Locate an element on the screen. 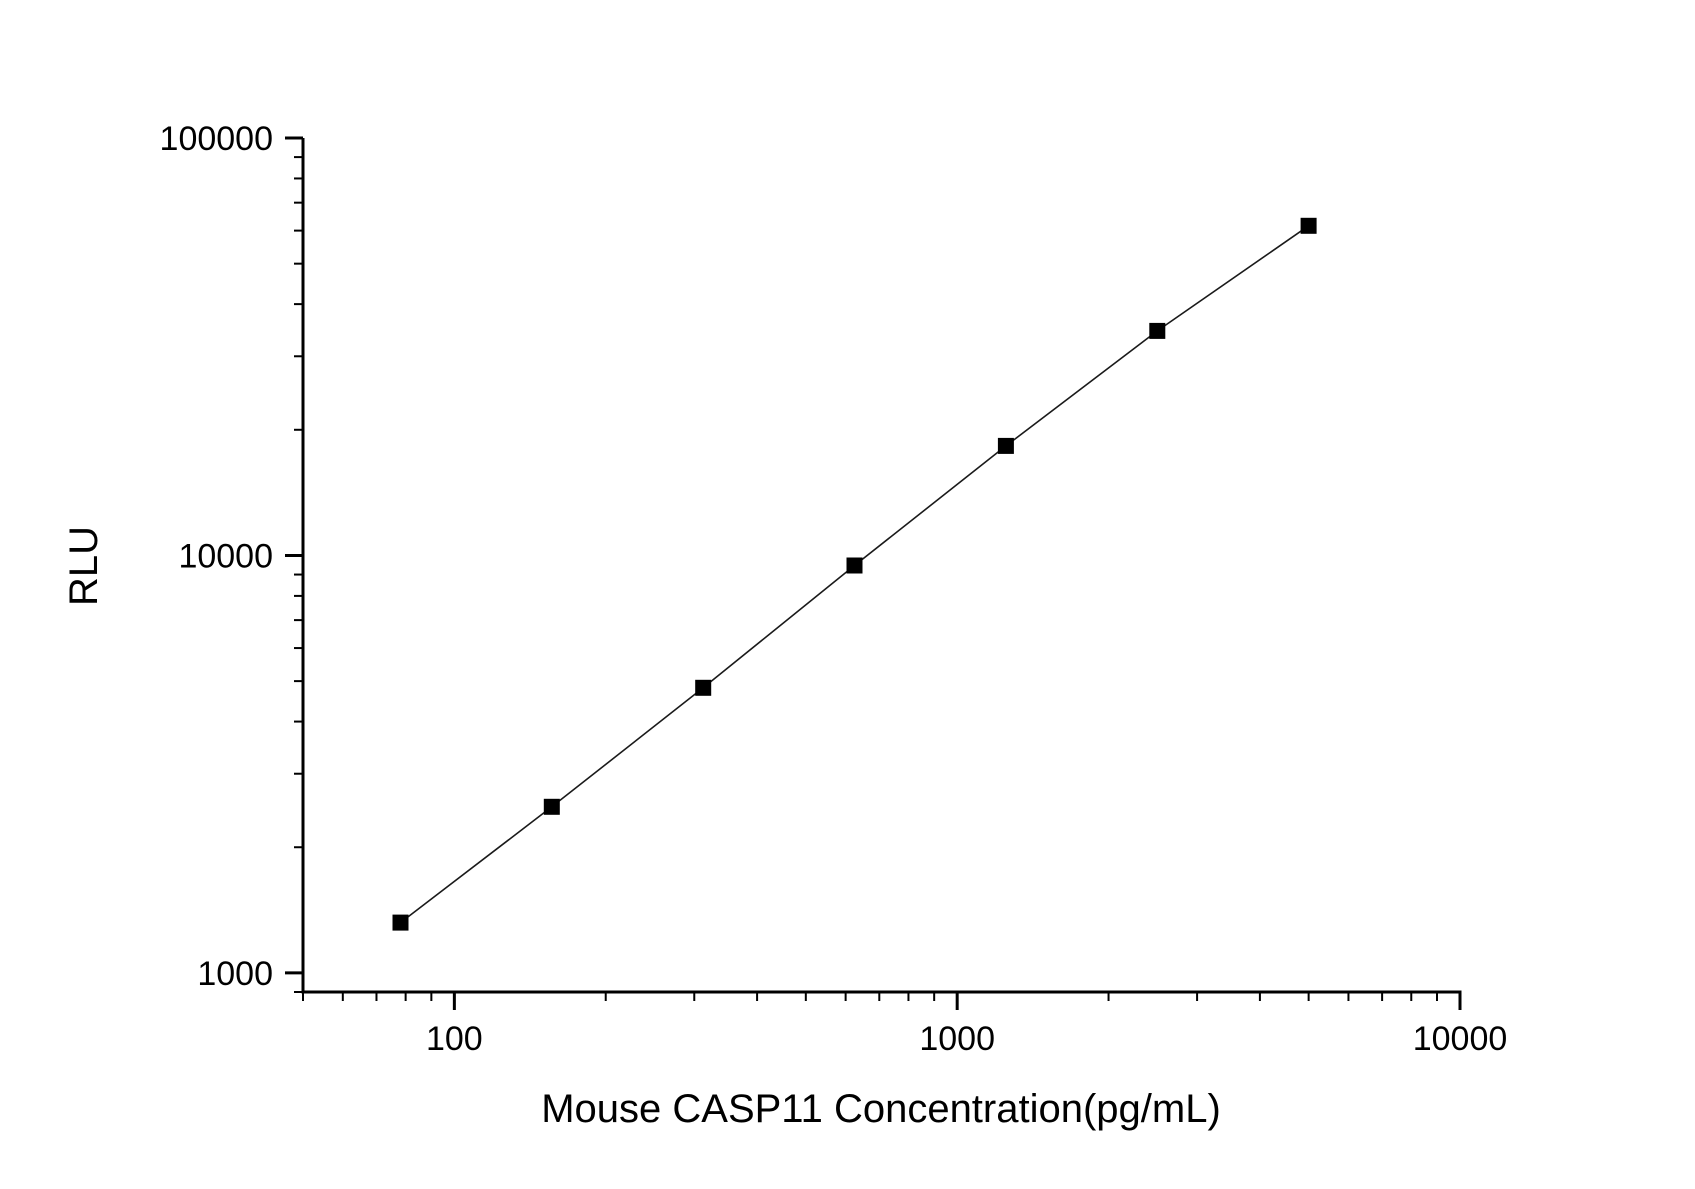 The width and height of the screenshot is (1695, 1189). x-tick-label: 100 is located at coordinates (454, 1039).